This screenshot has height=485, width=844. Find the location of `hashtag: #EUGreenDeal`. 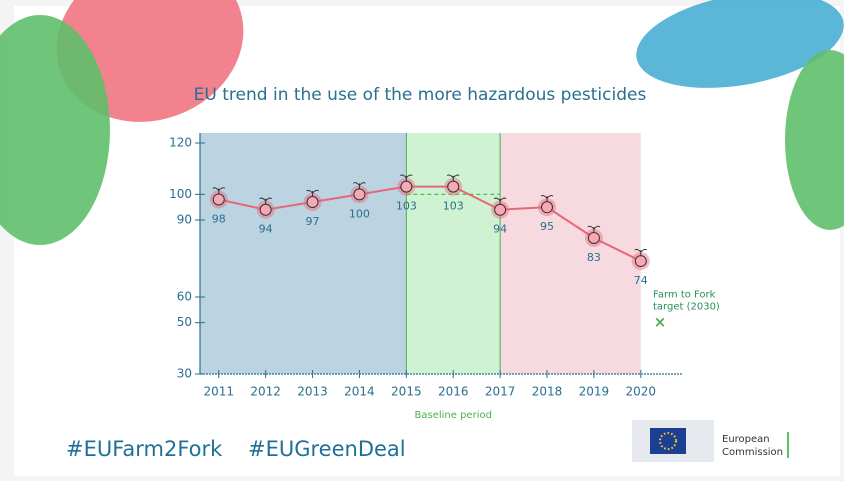

hashtag: #EUGreenDeal is located at coordinates (327, 449).